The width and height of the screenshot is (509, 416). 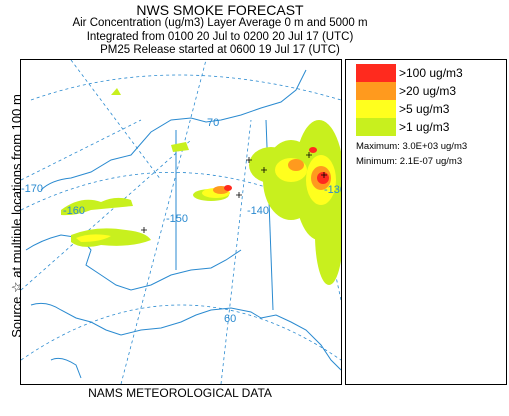 I want to click on lon-130-label: -130, so click(x=332, y=190).